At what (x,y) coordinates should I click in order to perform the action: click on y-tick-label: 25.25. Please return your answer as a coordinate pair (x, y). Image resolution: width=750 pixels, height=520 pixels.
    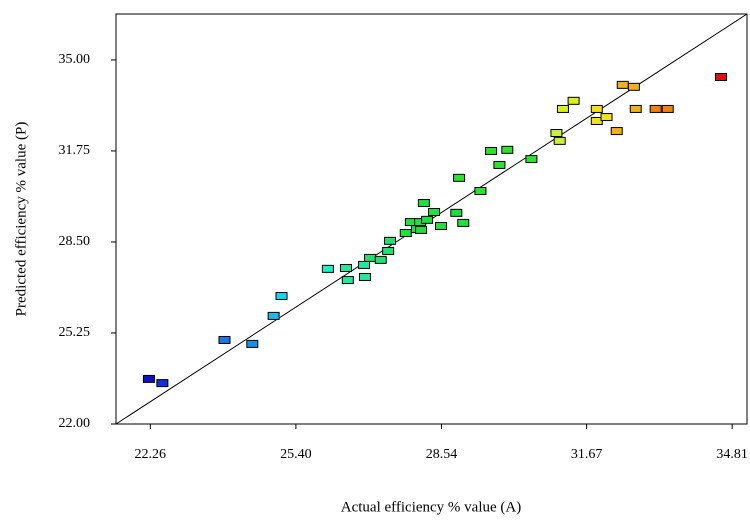
    Looking at the image, I should click on (75, 332).